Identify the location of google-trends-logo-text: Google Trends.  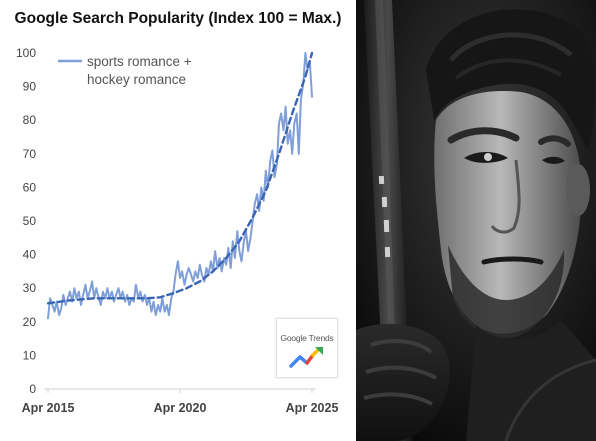
(307, 338).